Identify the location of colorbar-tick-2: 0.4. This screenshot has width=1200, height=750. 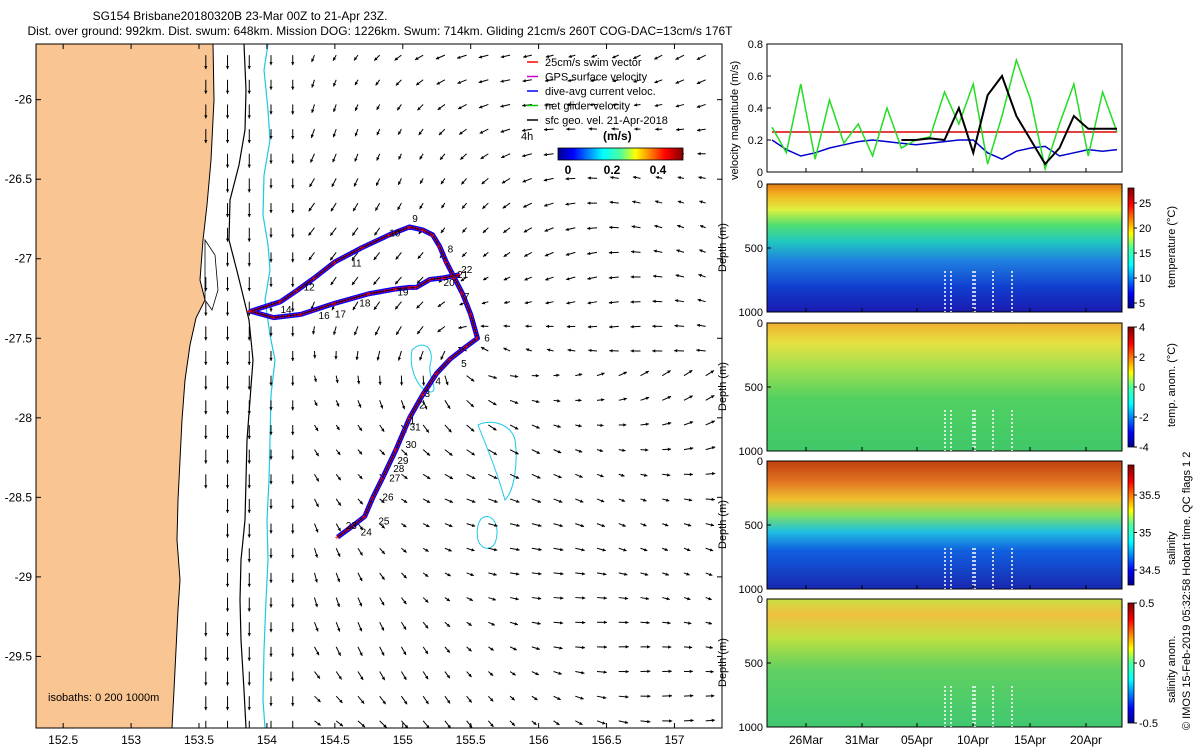
(658, 170).